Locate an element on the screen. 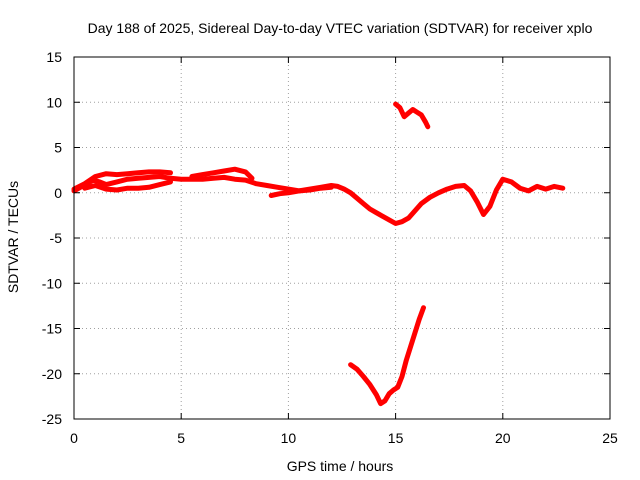 The width and height of the screenshot is (640, 480). x-tick-label: 0 is located at coordinates (74, 438).